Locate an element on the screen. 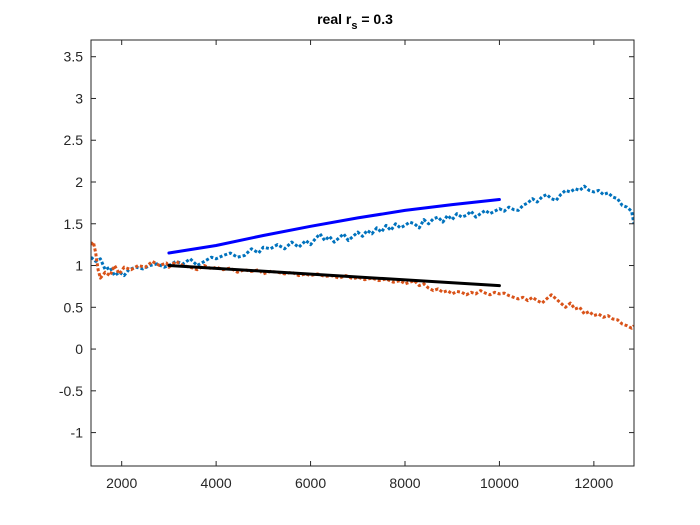 Image resolution: width=700 pixels, height=525 pixels. chart-title: real rs = 0.3 is located at coordinates (355, 21).